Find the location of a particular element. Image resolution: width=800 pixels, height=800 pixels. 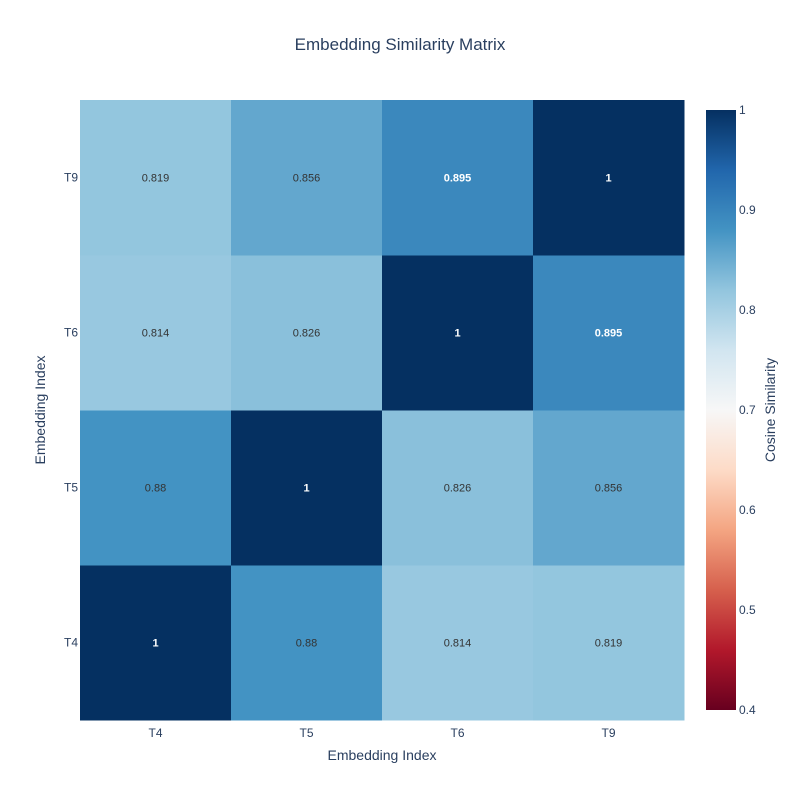

y-tick-label: T4 is located at coordinates (71, 643).